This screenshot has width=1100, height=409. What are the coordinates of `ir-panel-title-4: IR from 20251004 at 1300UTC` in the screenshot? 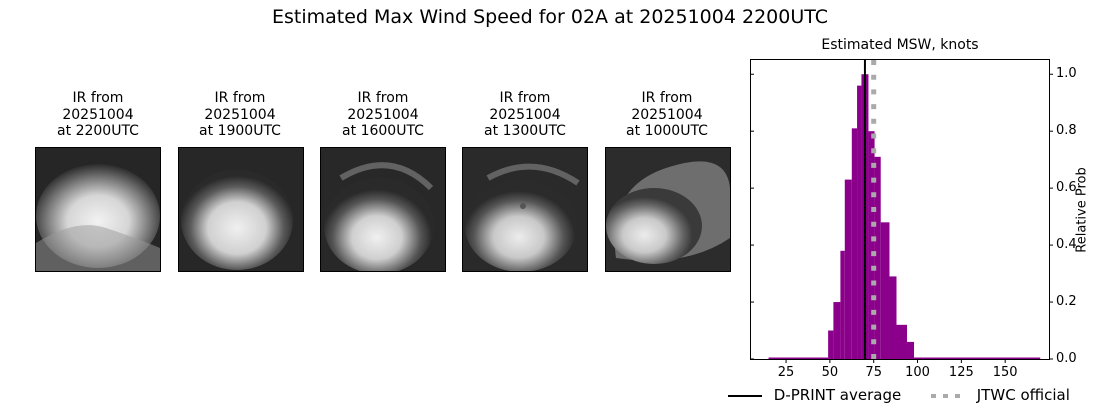 It's located at (525, 115).